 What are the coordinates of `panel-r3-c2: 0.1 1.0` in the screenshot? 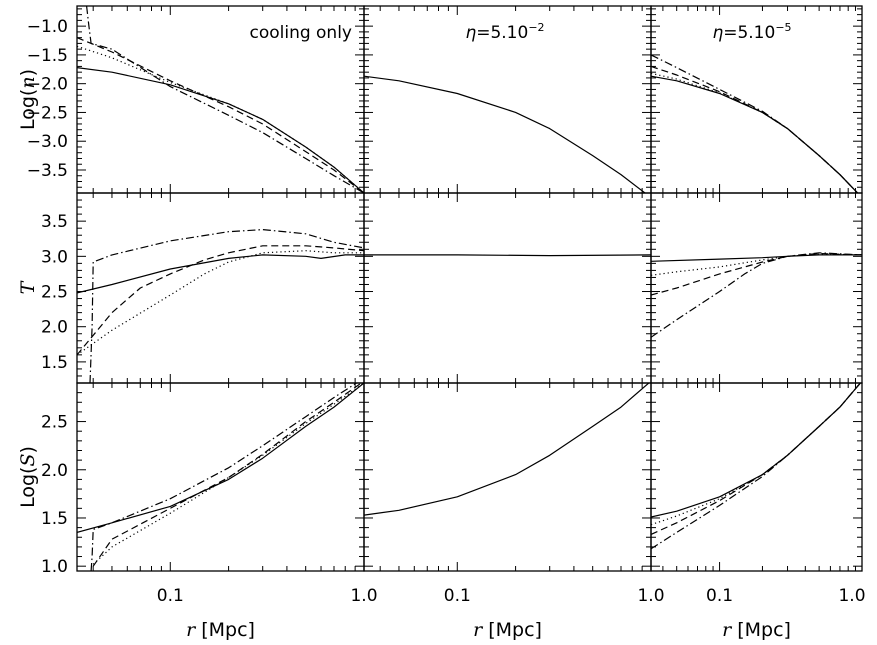 It's located at (514, 494).